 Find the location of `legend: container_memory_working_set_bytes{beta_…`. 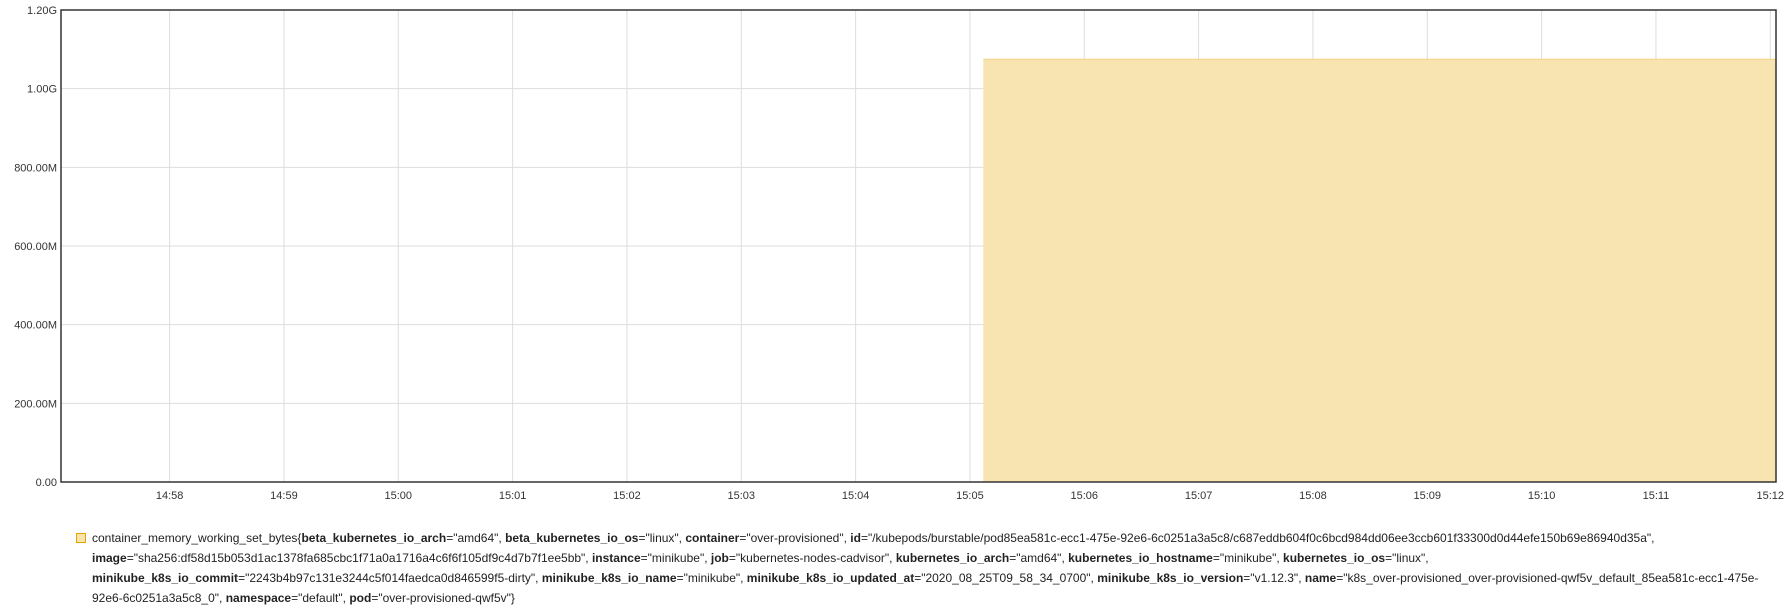

legend: container_memory_working_set_bytes{beta_… is located at coordinates (926, 568).